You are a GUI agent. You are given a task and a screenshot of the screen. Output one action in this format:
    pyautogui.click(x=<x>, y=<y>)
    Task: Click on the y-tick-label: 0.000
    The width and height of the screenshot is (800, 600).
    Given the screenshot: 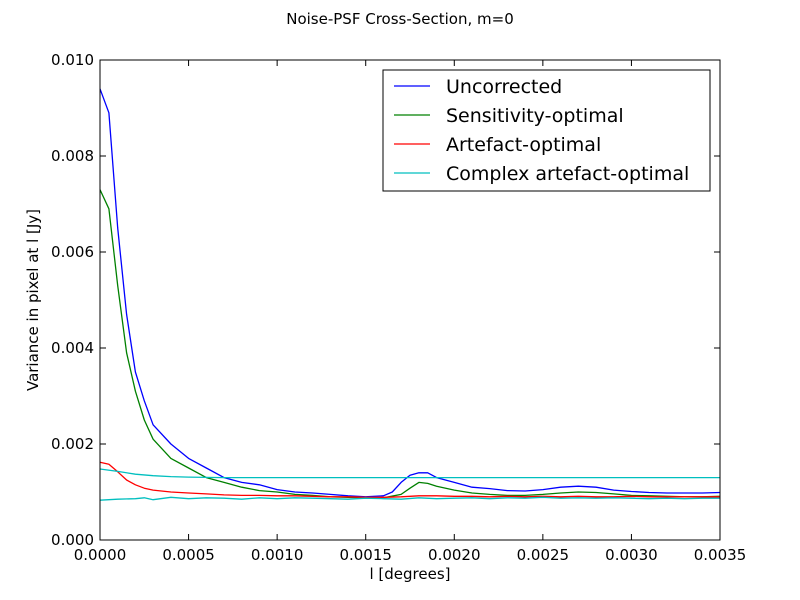 What is the action you would take?
    pyautogui.click(x=72, y=540)
    